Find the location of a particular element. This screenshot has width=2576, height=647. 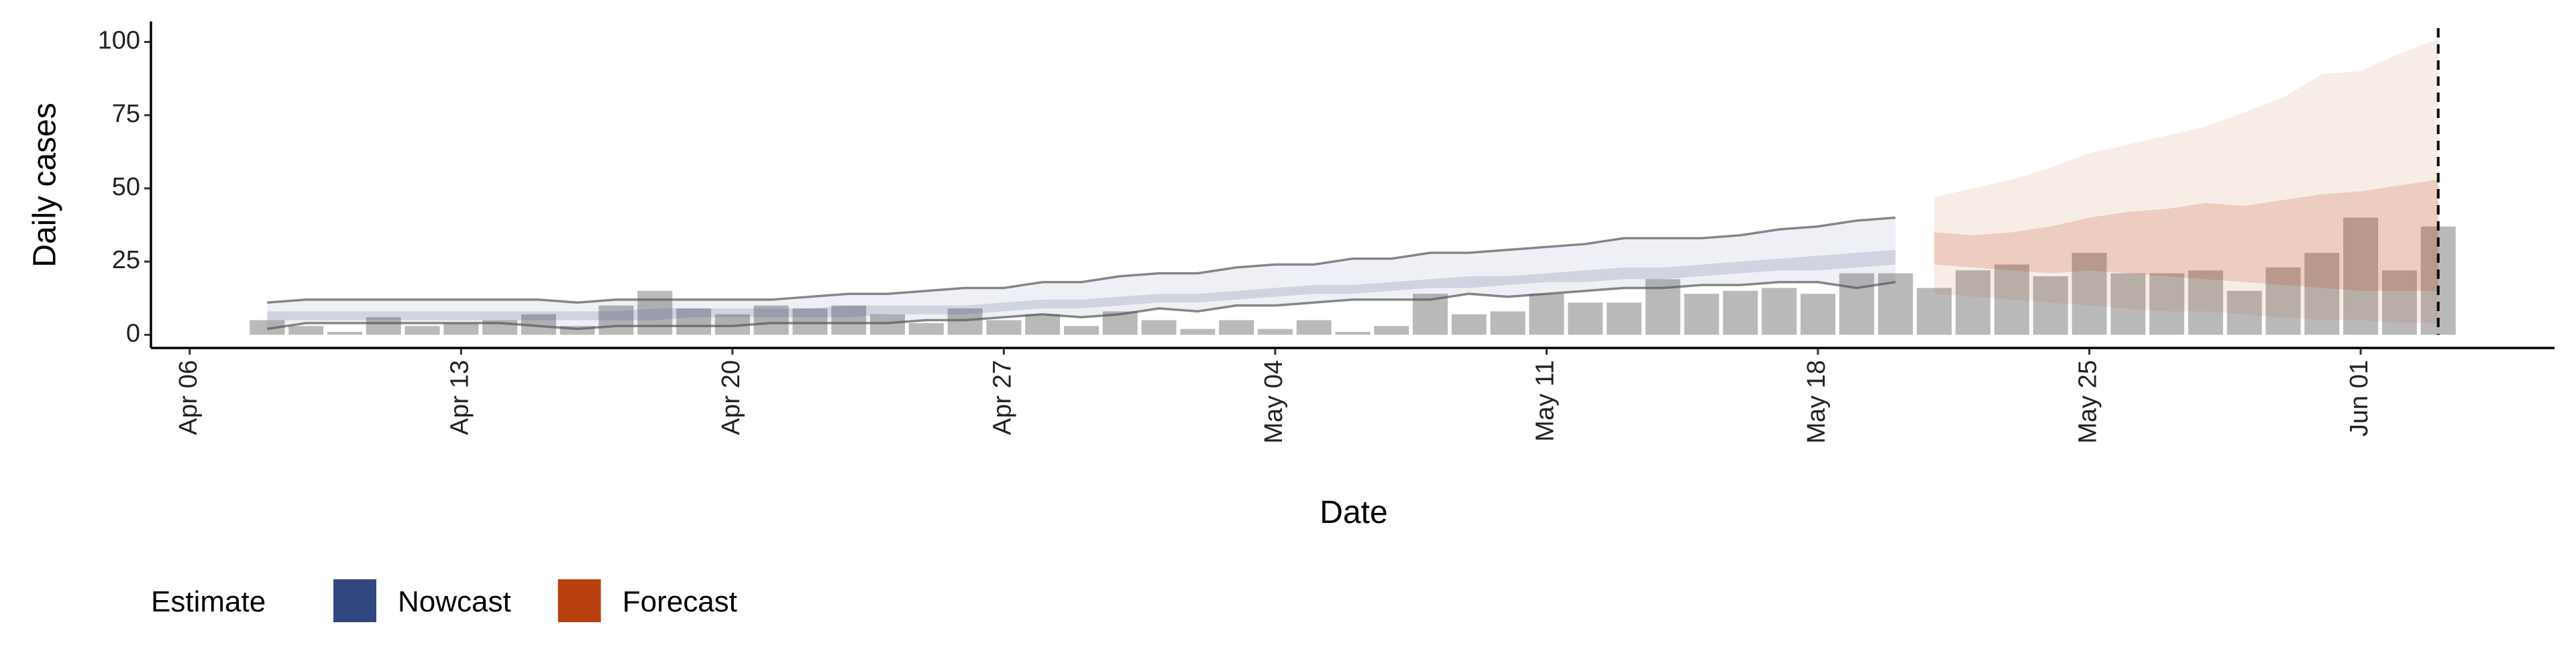

x-tick-label: May 04 is located at coordinates (1274, 402).